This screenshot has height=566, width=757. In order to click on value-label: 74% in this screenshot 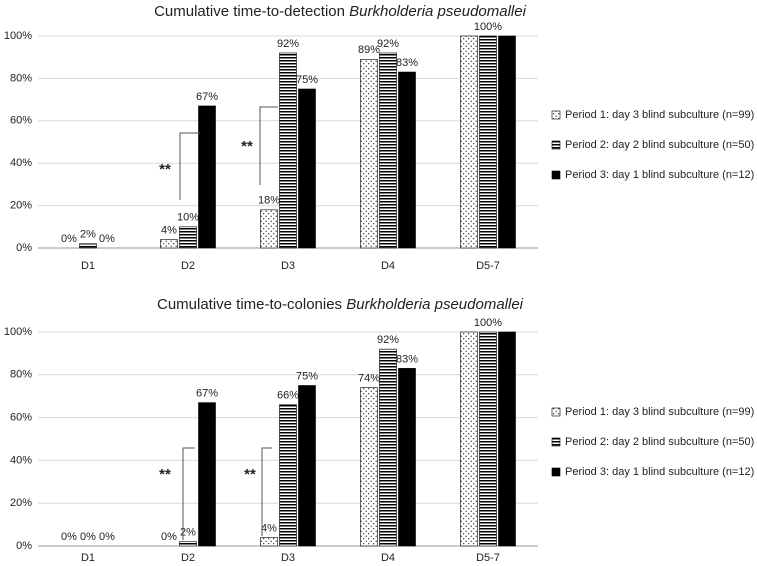, I will do `click(369, 379)`.